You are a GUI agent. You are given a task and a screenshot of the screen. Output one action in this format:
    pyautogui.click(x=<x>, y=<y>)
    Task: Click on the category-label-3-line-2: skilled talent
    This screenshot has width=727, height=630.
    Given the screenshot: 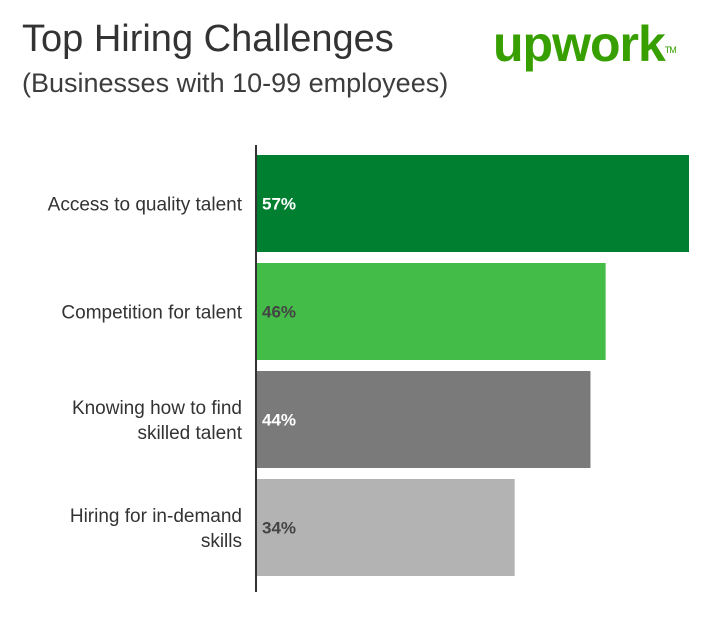 What is the action you would take?
    pyautogui.click(x=189, y=433)
    